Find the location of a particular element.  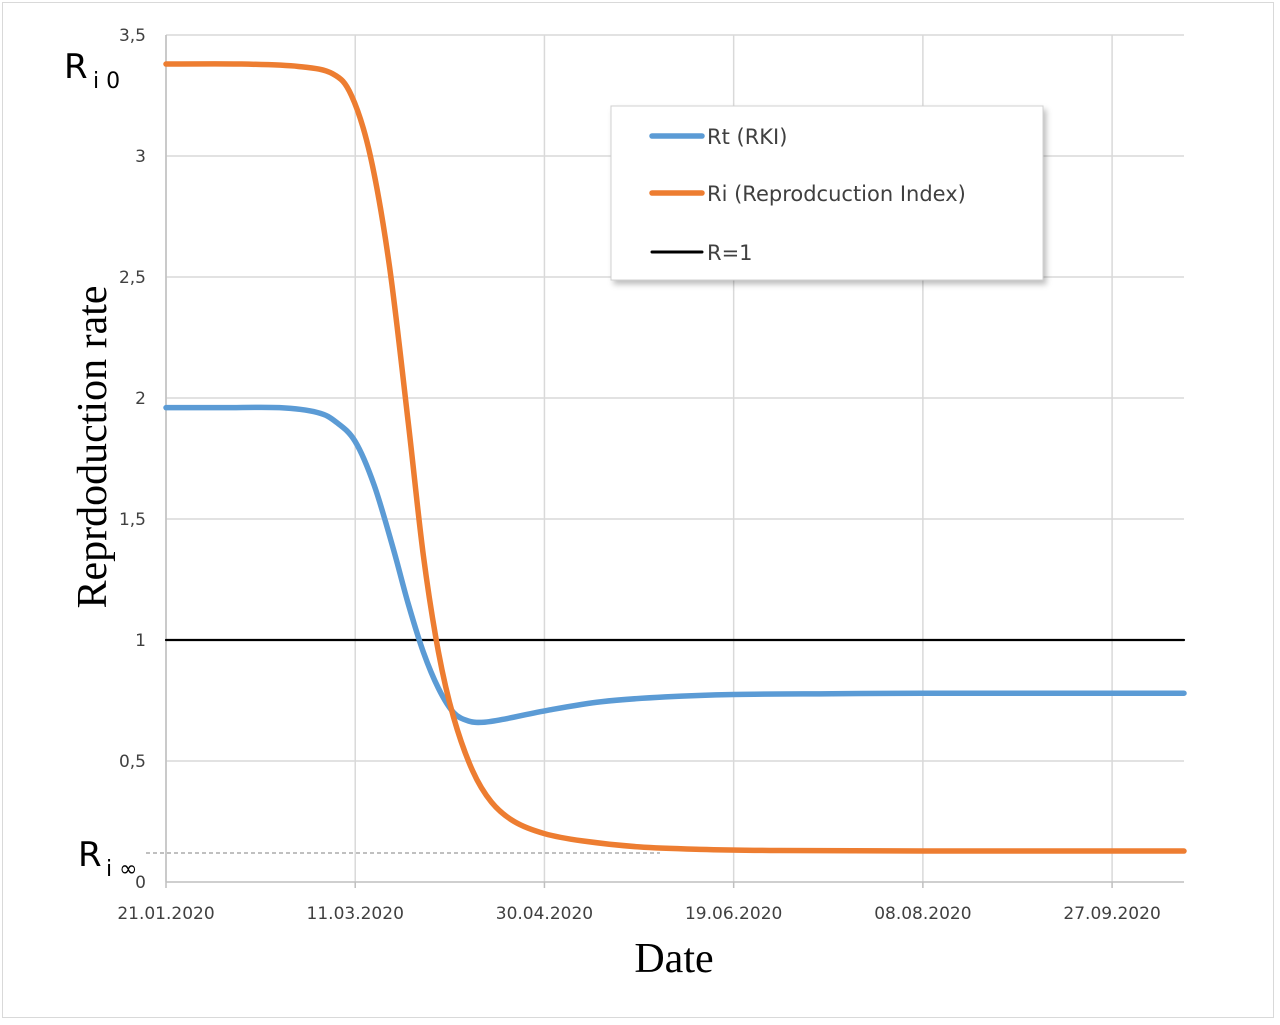

annotation-ri0: R i 0 is located at coordinates (92, 70).